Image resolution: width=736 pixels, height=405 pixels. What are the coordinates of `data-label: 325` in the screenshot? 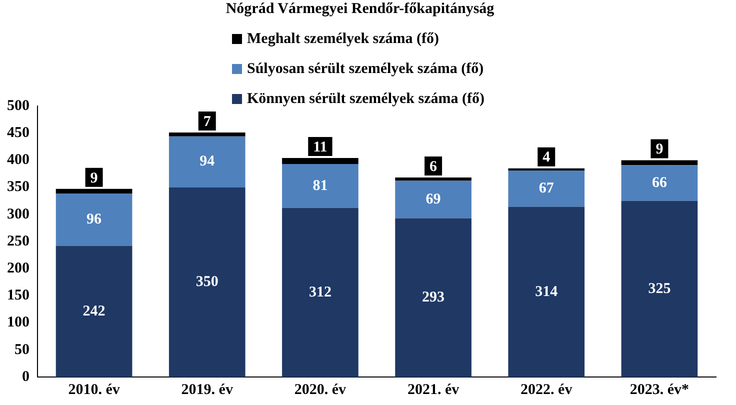 It's located at (659, 288).